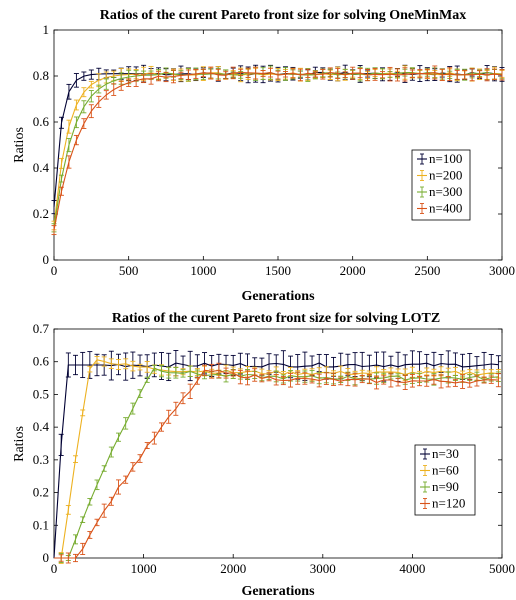  Describe the element at coordinates (41, 328) in the screenshot. I see `y-tick-label: 0.7` at that location.